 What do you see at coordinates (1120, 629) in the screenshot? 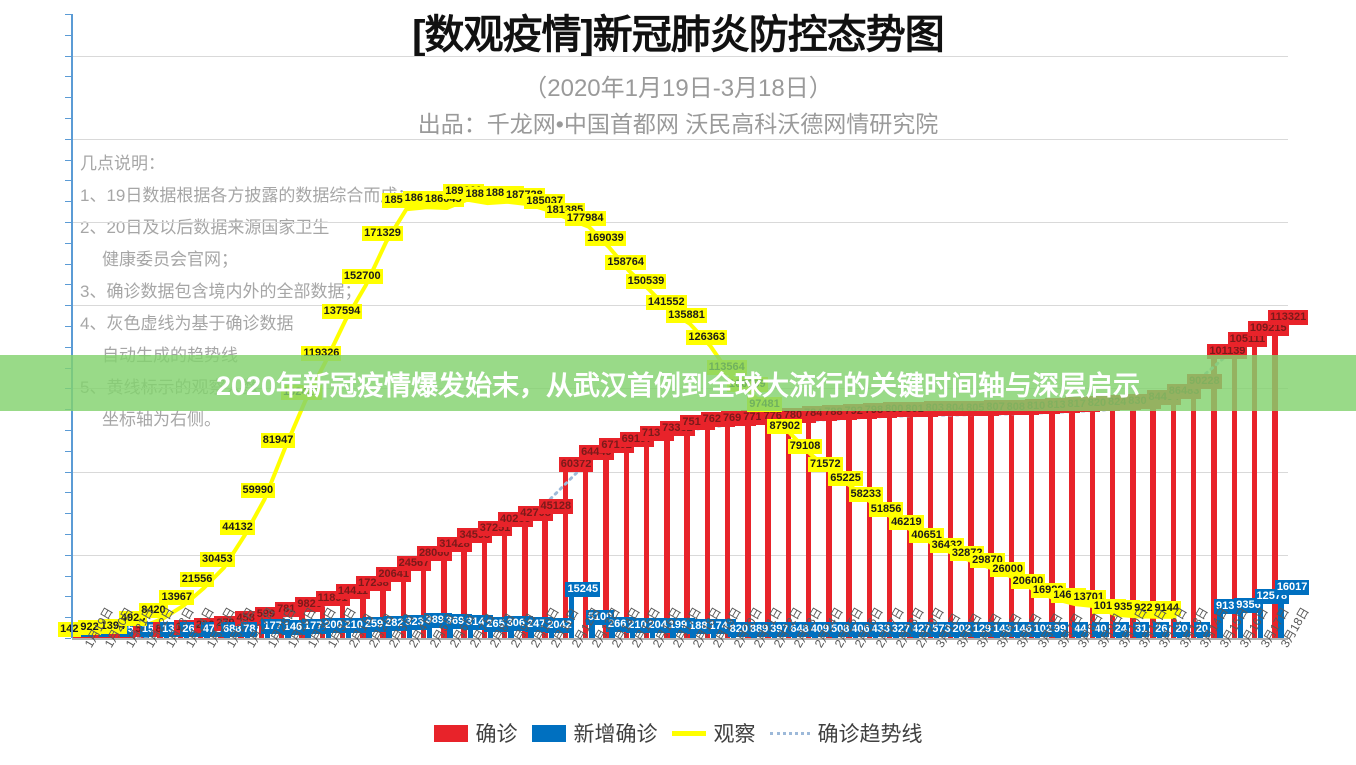
I see `new-confirmed-data-label: 24` at bounding box center [1120, 629].